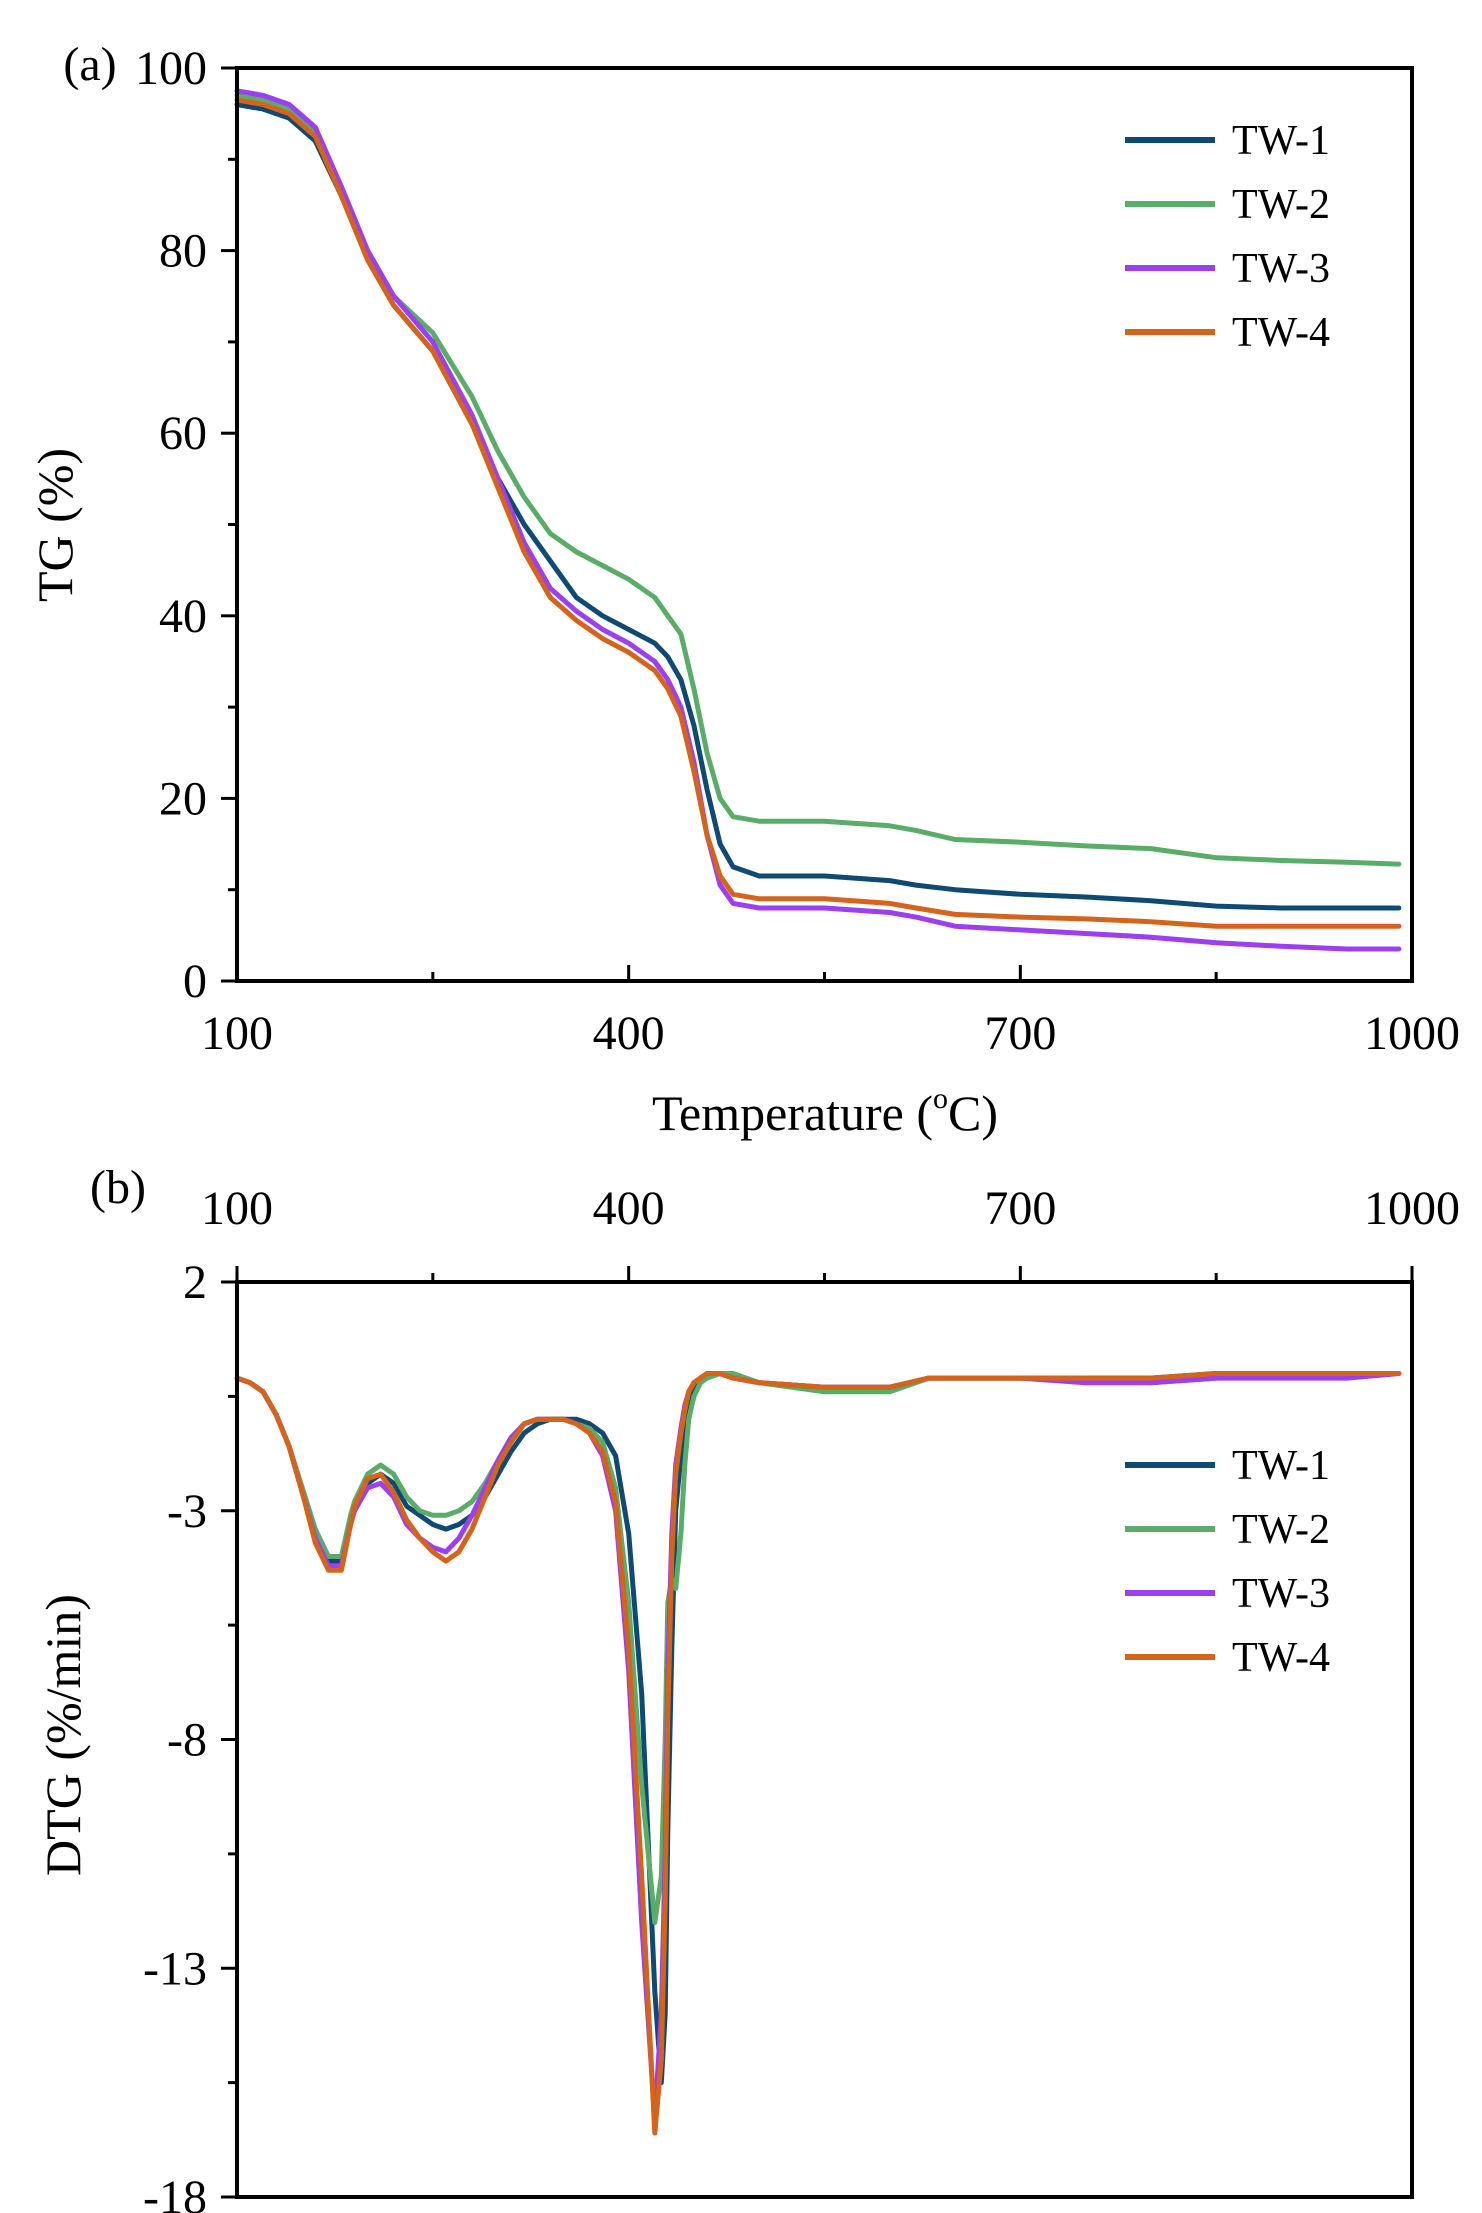  I want to click on tg-y-axis-title: TG (%), so click(55, 525).